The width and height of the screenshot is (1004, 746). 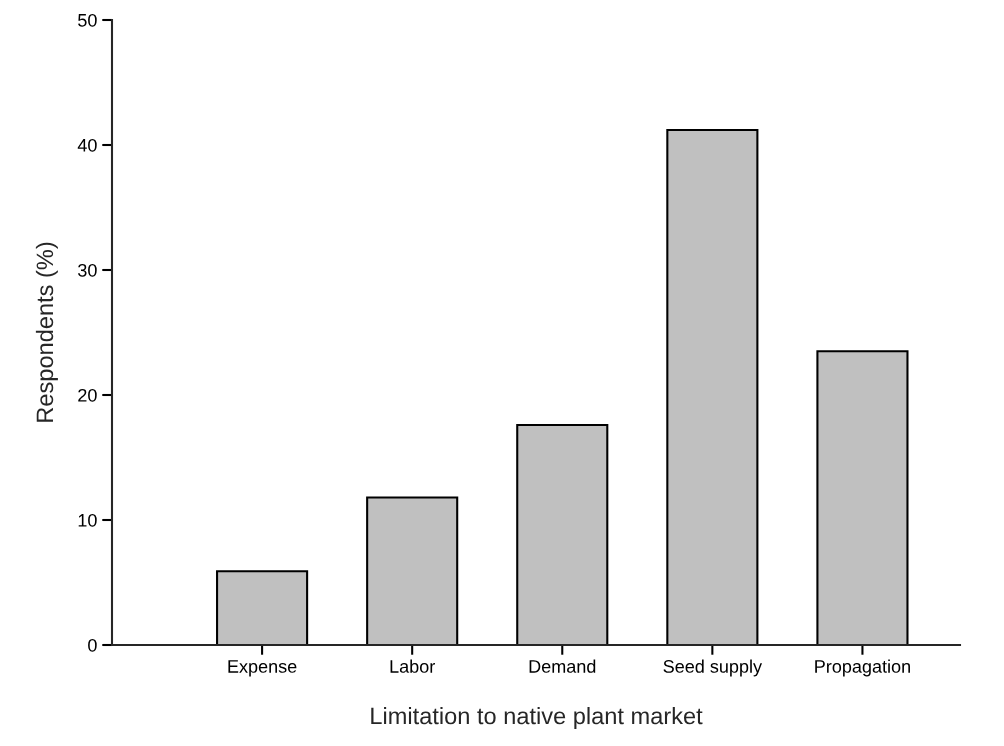 I want to click on y-axis-title: Respondents (%), so click(x=46, y=332).